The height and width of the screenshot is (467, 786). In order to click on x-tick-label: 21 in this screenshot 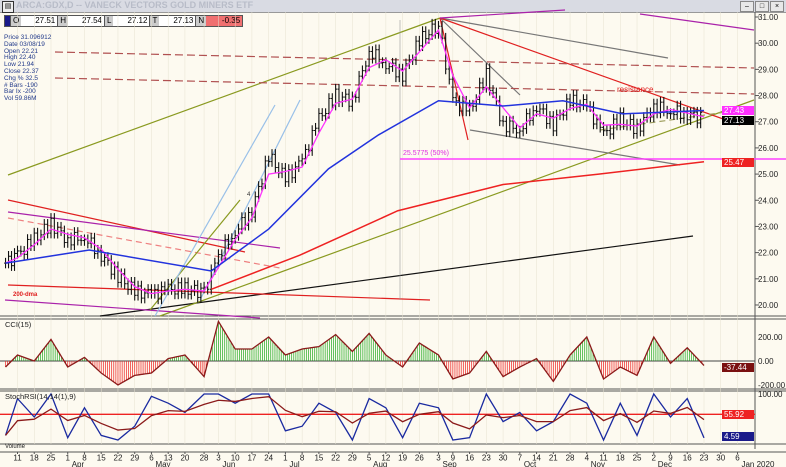, I will do `click(553, 458)`.